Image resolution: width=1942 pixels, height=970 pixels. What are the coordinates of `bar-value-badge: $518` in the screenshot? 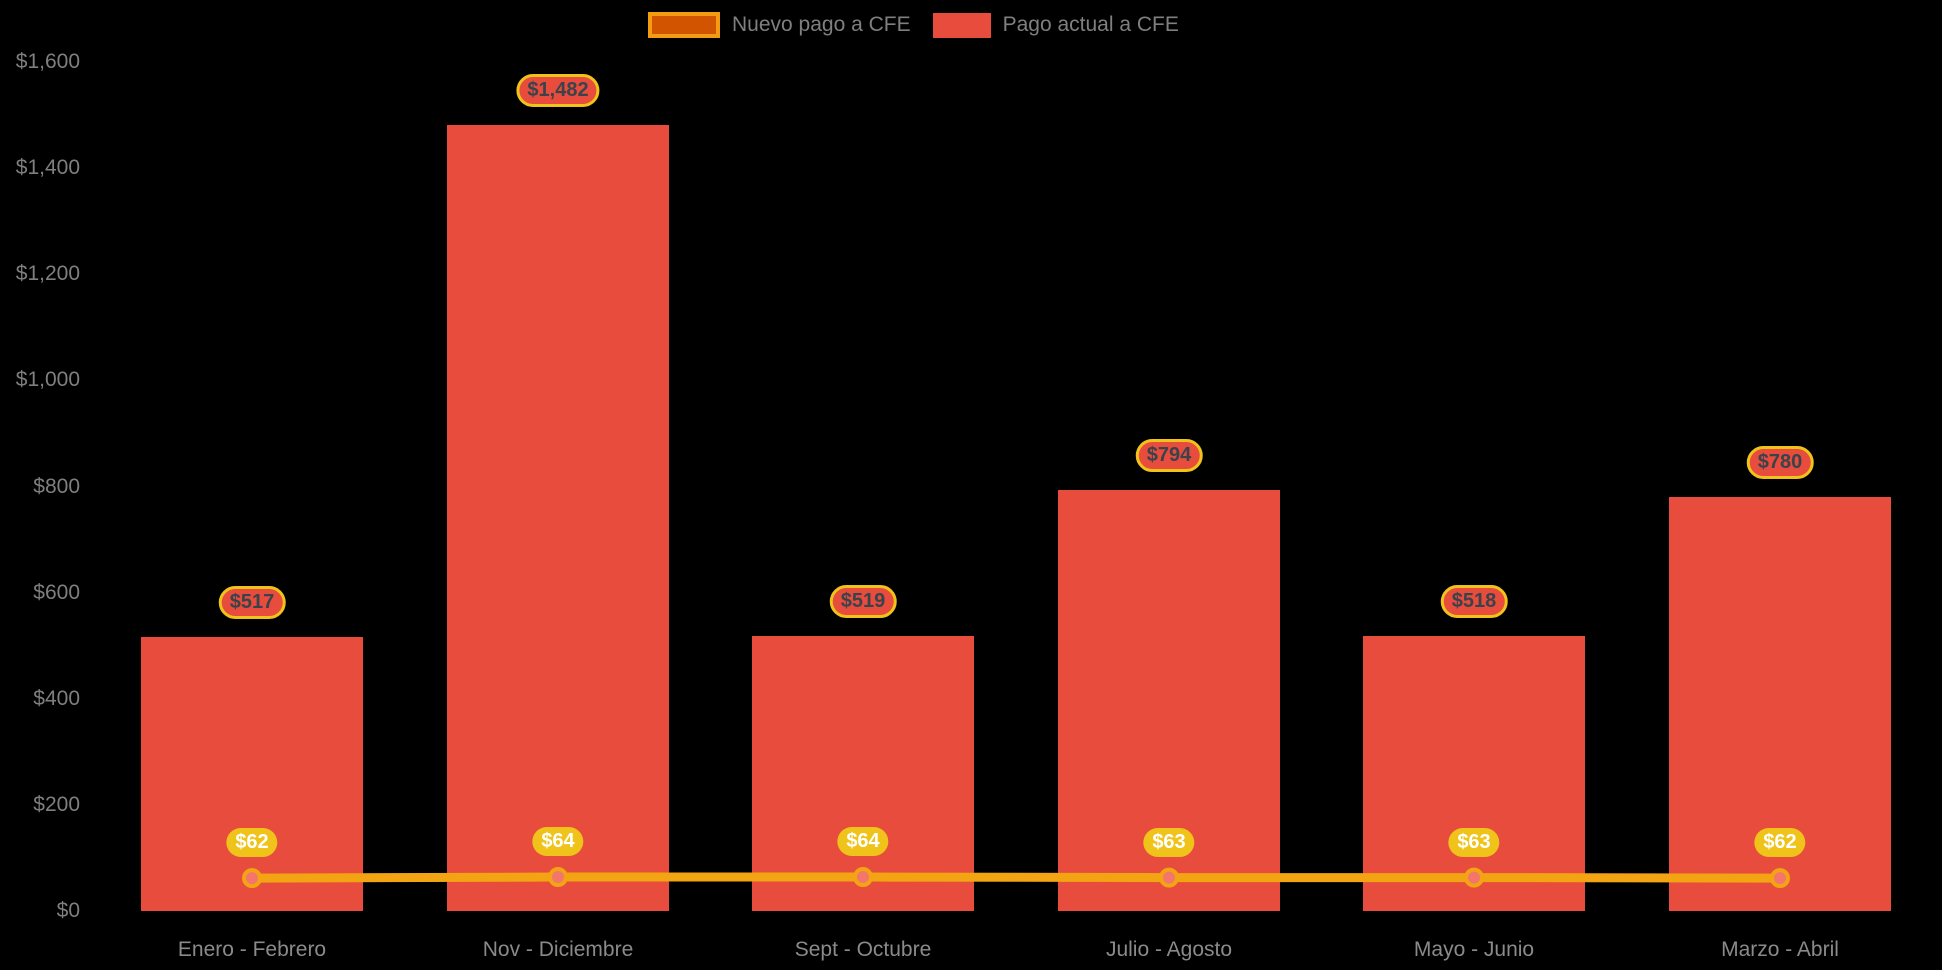 It's located at (1474, 602).